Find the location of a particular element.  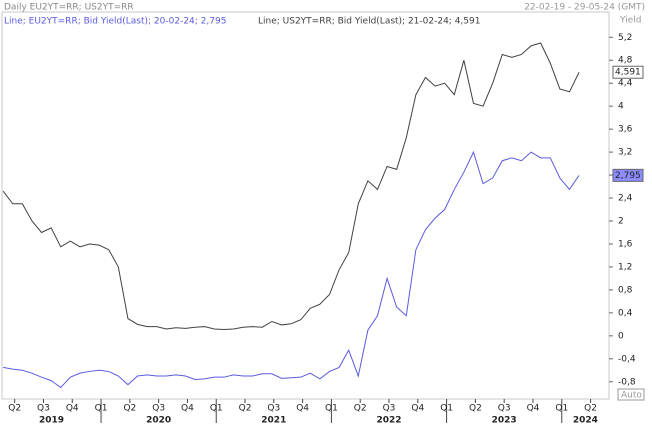

date-range: 22-02-19 - 29-05-24 (GMT) is located at coordinates (584, 8).